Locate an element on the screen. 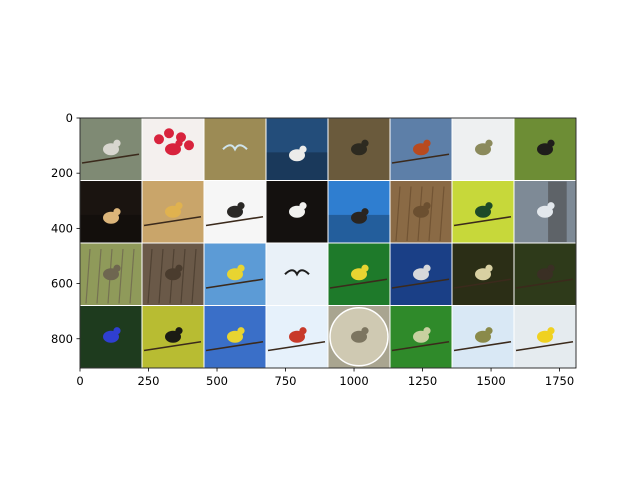 The width and height of the screenshot is (640, 480). trunk-shape is located at coordinates (557, 211).